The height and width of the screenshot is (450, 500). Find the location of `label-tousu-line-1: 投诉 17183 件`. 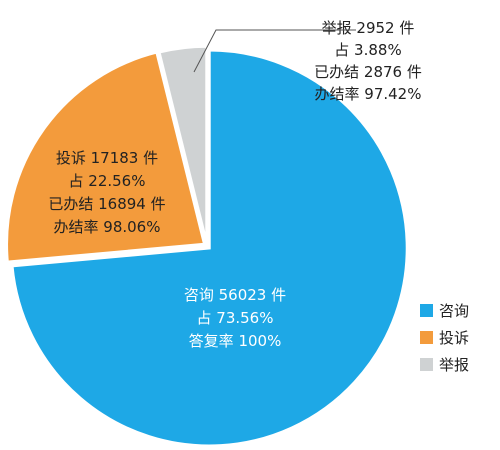

label-tousu-line-1: 投诉 17183 件 is located at coordinates (107, 158).